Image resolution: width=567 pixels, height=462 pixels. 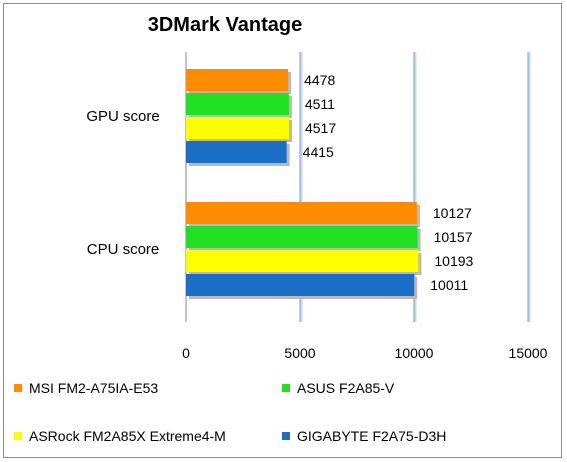 I want to click on category-label: GPU score, so click(x=122, y=116).